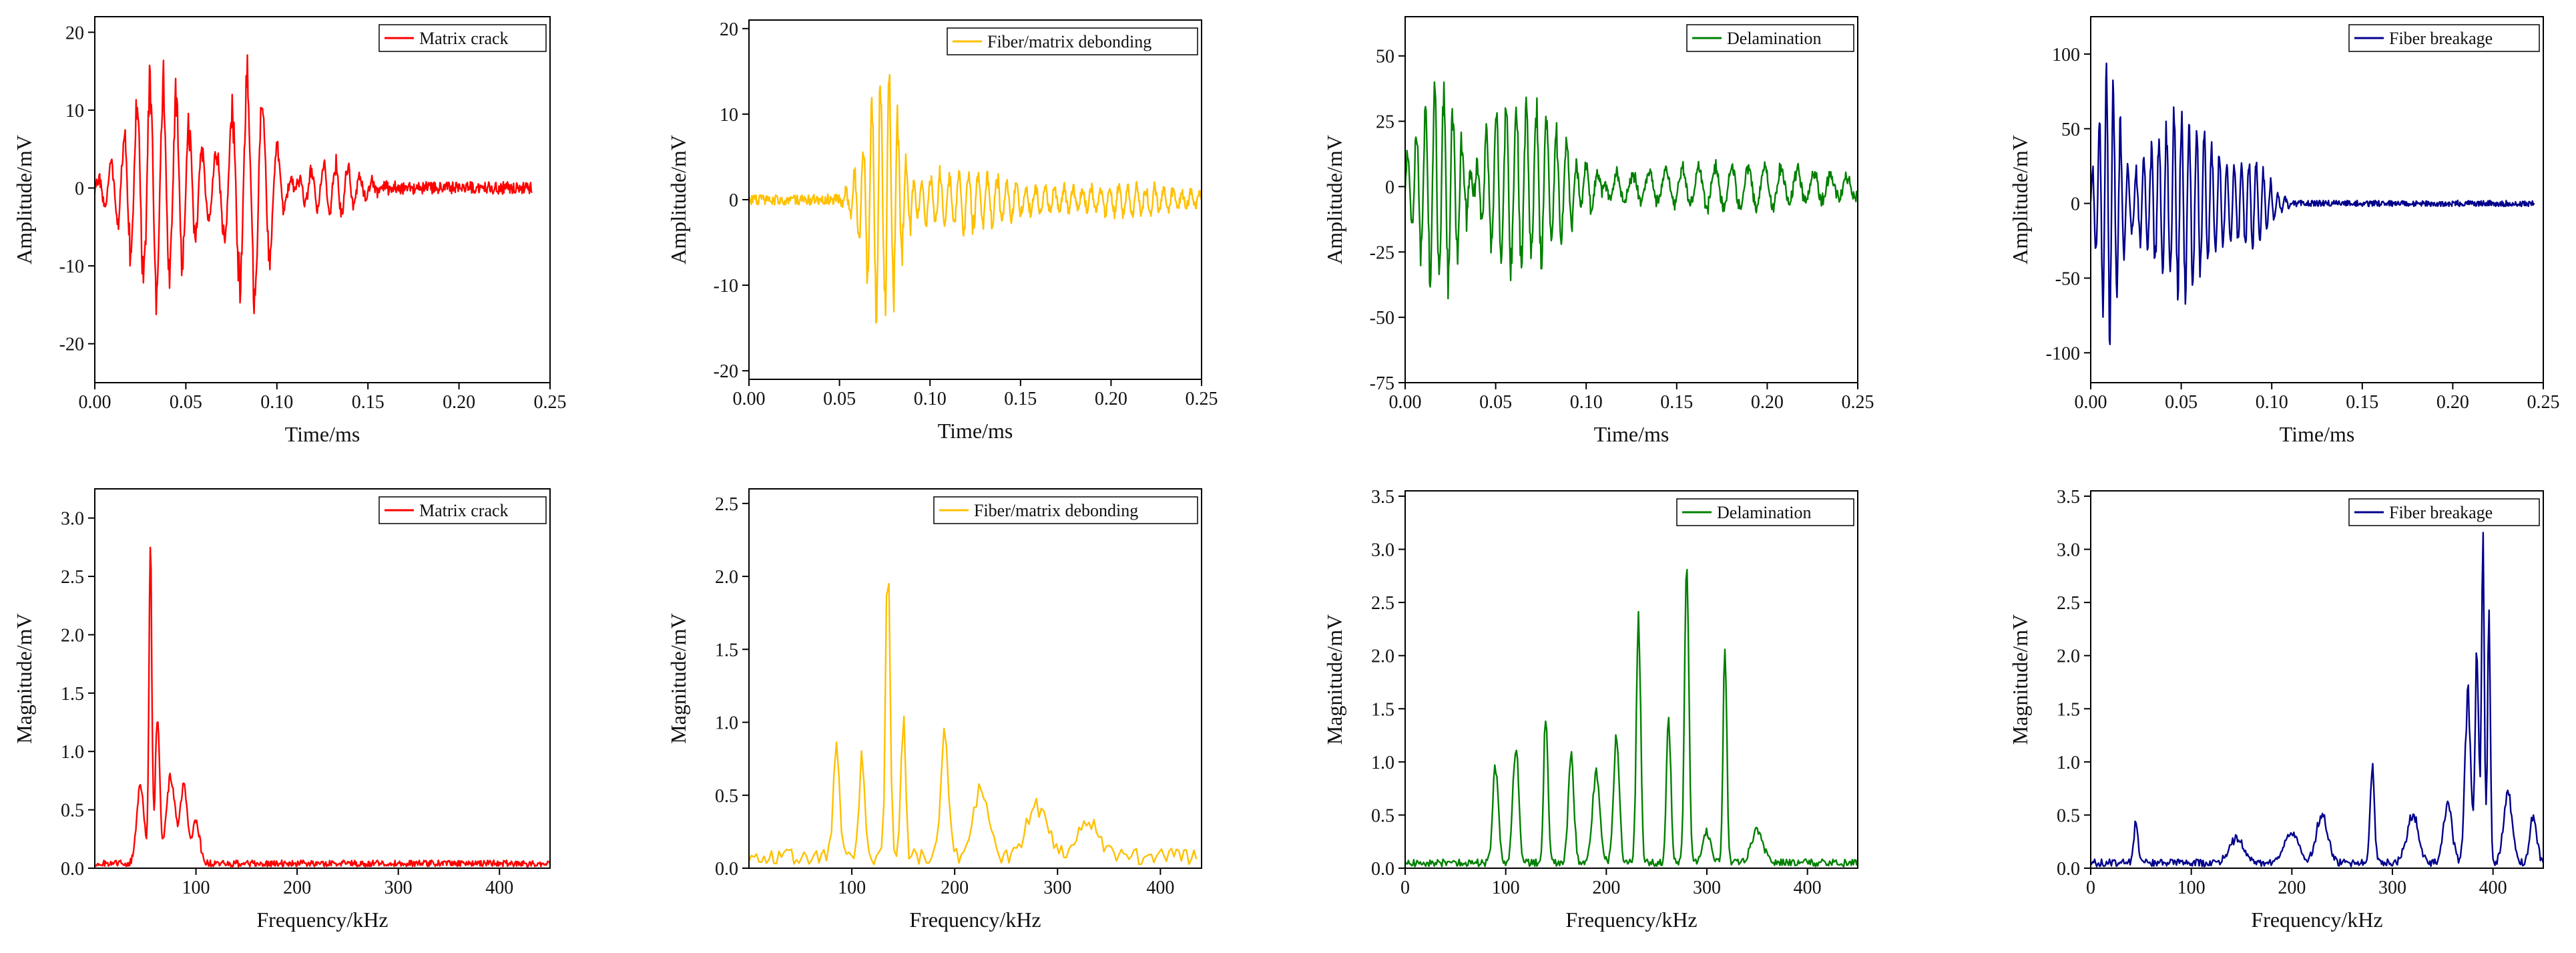  Describe the element at coordinates (322, 707) in the screenshot. I see `data-line-freq-matrix-crack` at that location.